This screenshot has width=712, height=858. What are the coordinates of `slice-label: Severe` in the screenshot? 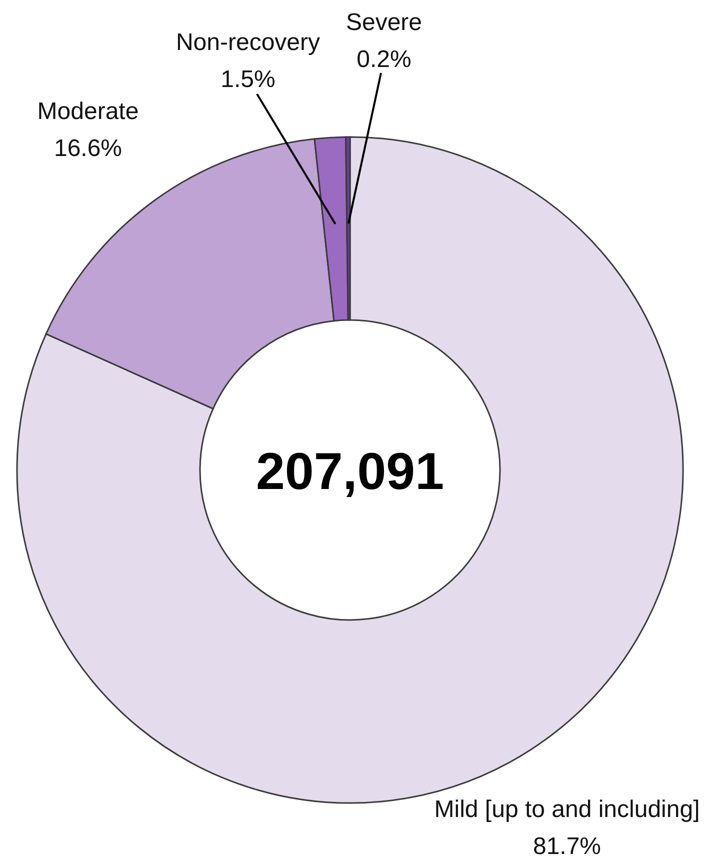 It's located at (384, 22).